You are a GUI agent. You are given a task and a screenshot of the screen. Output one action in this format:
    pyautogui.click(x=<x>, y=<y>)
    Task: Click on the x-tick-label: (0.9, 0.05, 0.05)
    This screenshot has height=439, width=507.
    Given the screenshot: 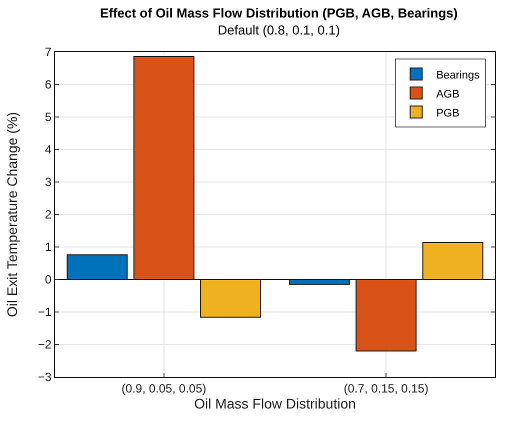 What is the action you would take?
    pyautogui.click(x=164, y=388)
    